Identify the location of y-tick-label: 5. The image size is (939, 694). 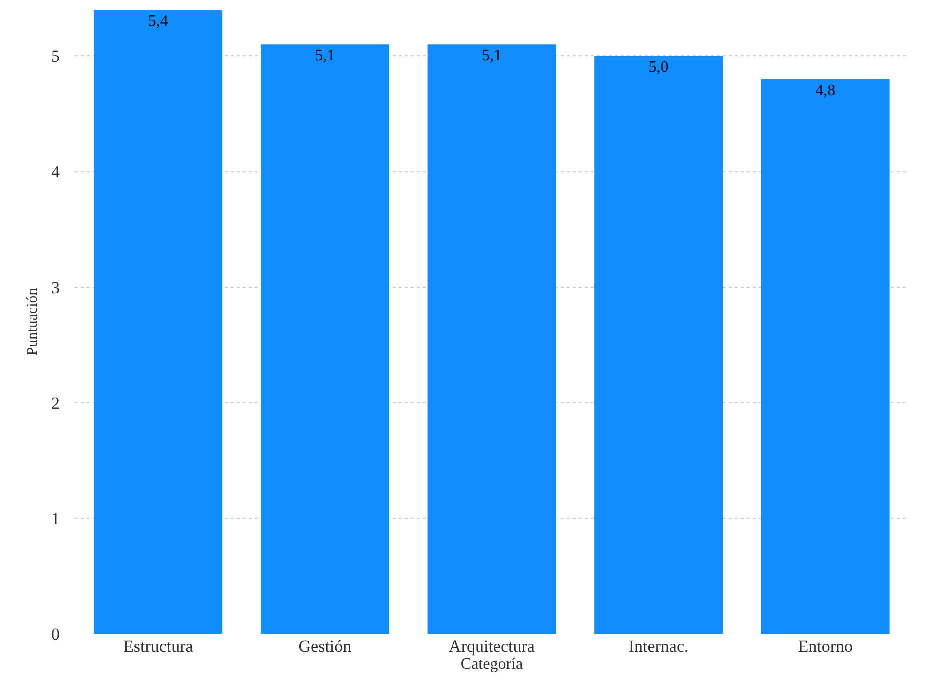
(56, 56).